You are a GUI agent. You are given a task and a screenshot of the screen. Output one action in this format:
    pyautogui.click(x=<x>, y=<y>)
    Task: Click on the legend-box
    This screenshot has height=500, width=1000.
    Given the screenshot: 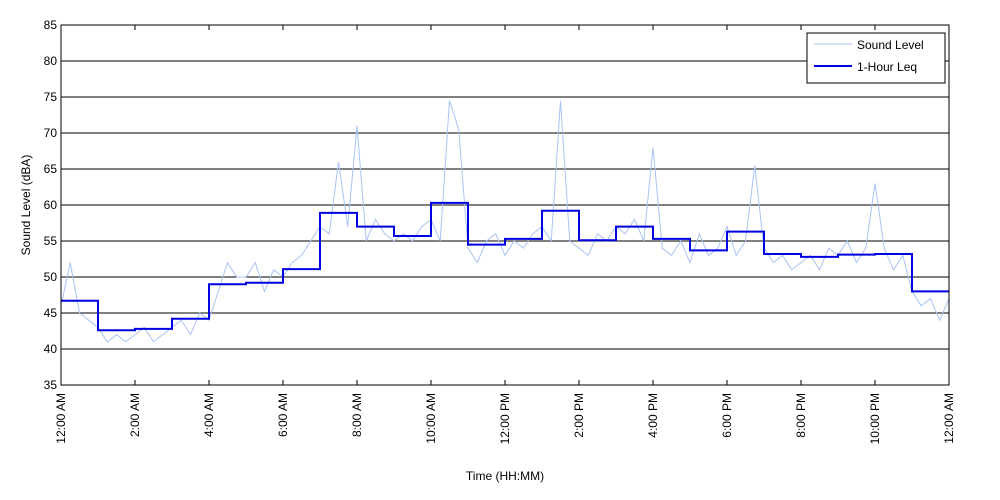 What is the action you would take?
    pyautogui.click(x=876, y=58)
    